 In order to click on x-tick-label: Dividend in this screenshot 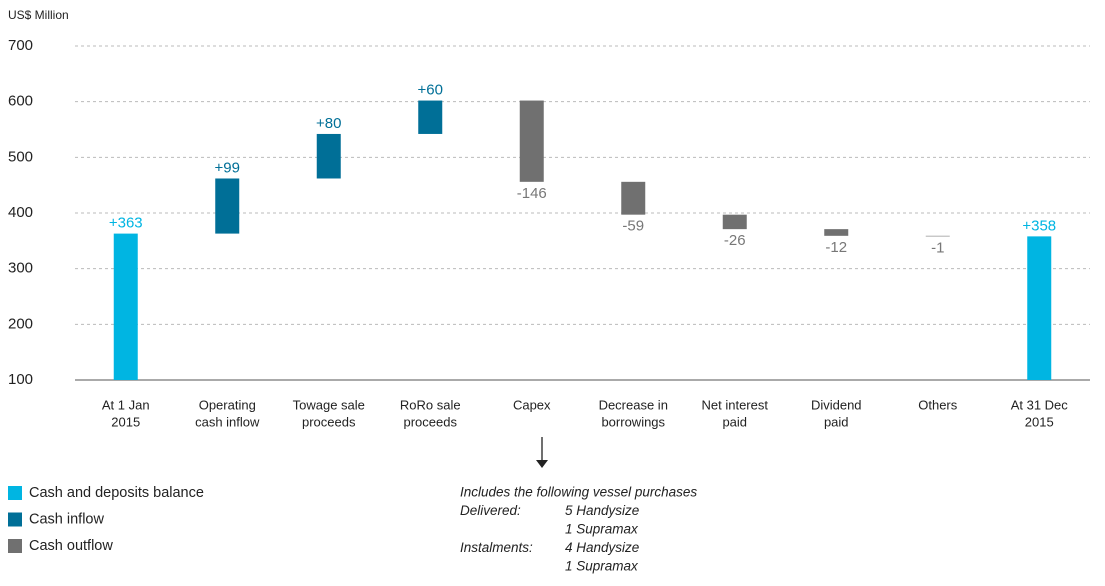, I will do `click(836, 404)`.